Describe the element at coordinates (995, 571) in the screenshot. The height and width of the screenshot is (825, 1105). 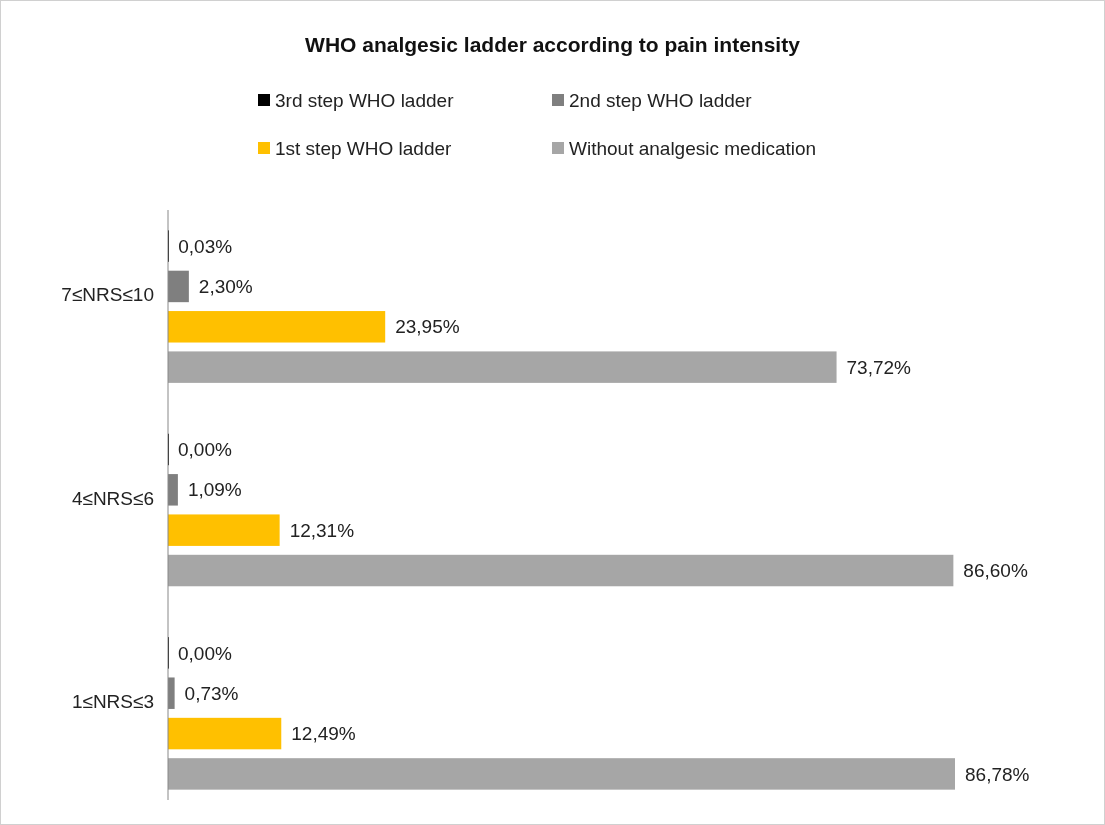
I see `data-label: 86,60%` at that location.